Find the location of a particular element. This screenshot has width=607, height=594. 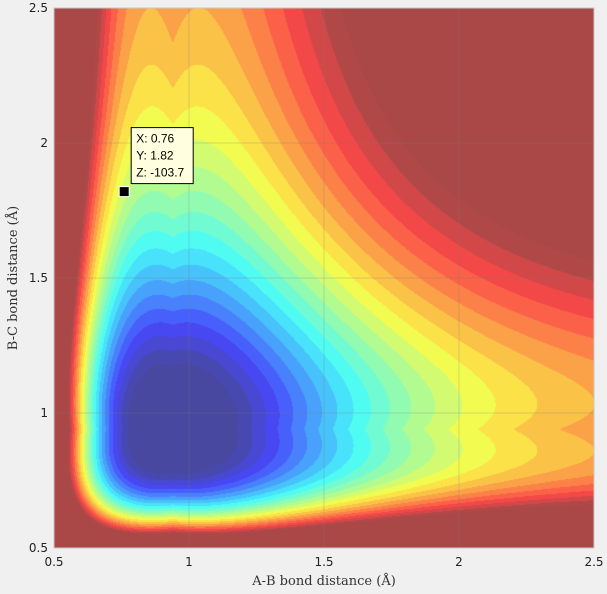

y-axis: 0.5 1 1.5 2 2.5 is located at coordinates (38, 278).